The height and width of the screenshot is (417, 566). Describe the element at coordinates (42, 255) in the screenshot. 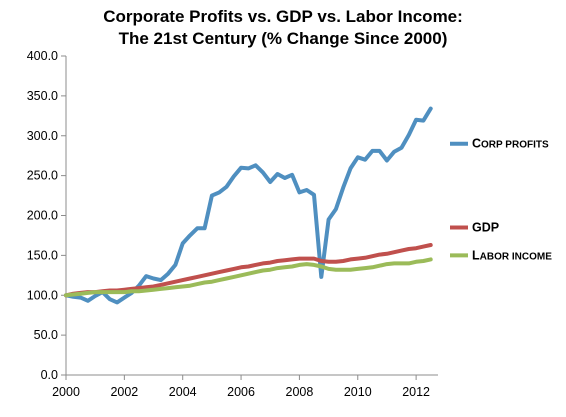

I see `y-tick-label: 150.0` at that location.